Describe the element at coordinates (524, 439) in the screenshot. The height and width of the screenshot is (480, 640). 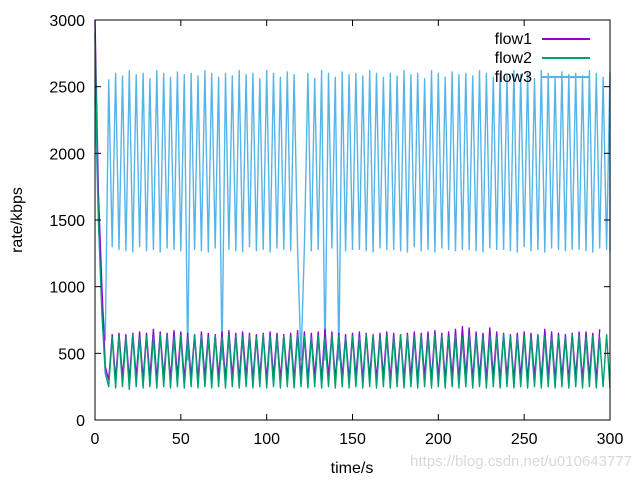
I see `x-tick-label: 250` at that location.